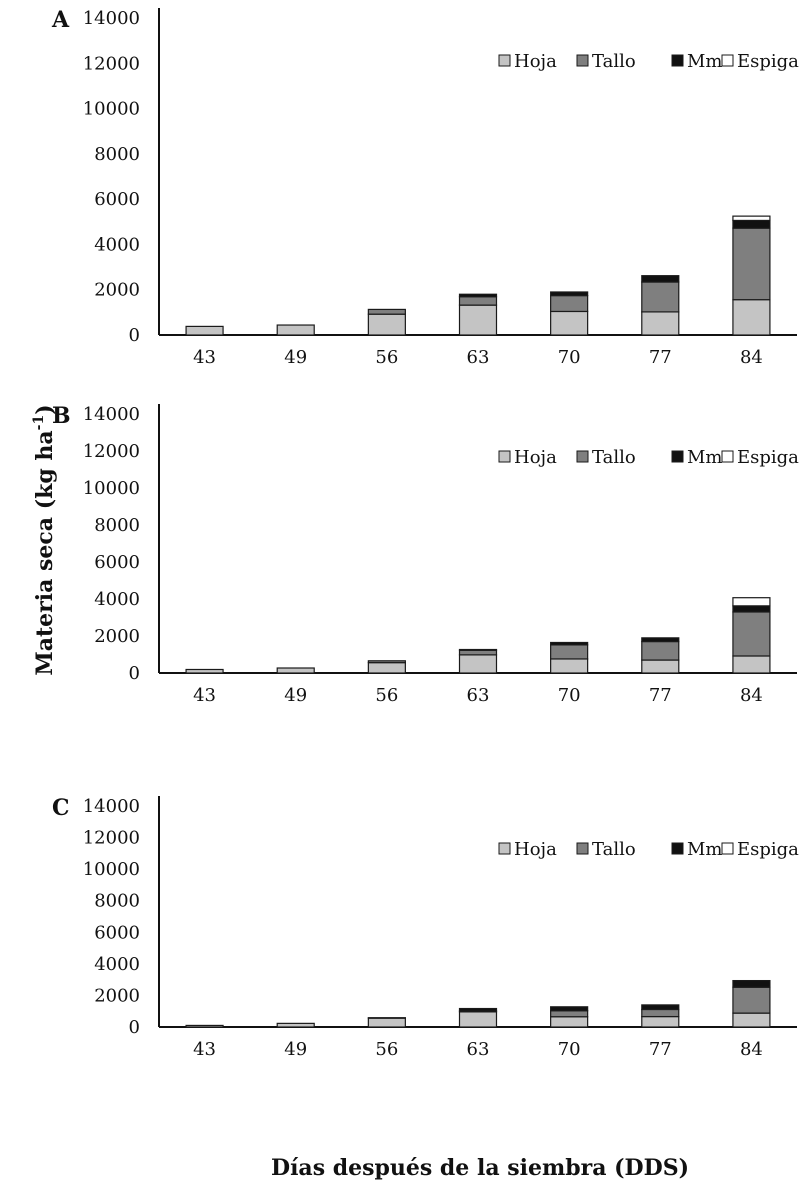  I want to click on y-axis-title-sup: -1, so click(39, 423).